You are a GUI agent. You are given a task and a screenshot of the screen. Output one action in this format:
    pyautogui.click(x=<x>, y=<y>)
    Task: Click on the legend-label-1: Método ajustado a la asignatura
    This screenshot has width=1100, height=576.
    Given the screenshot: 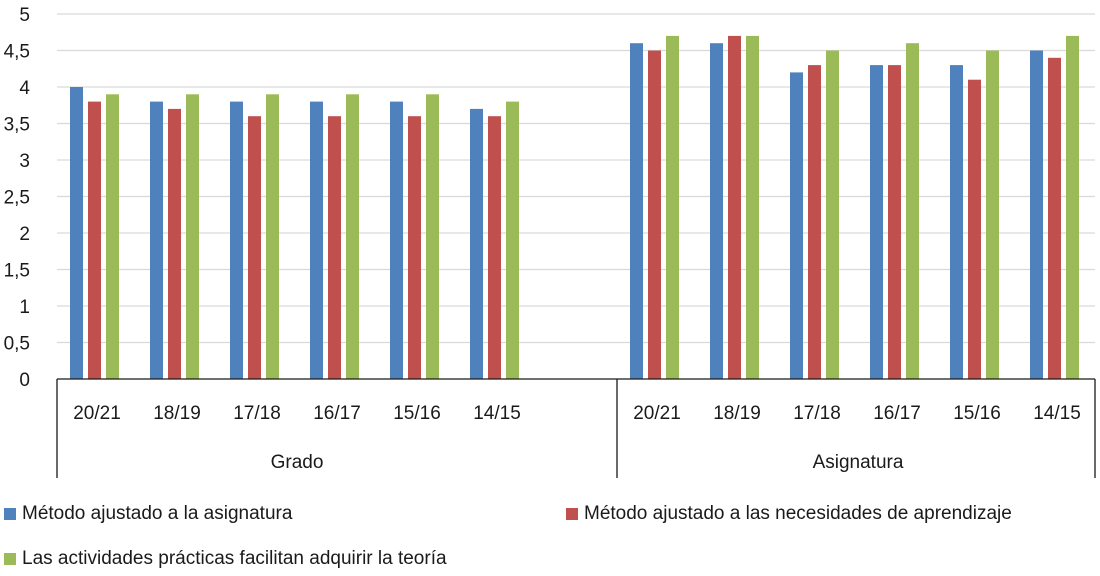 What is the action you would take?
    pyautogui.click(x=157, y=513)
    